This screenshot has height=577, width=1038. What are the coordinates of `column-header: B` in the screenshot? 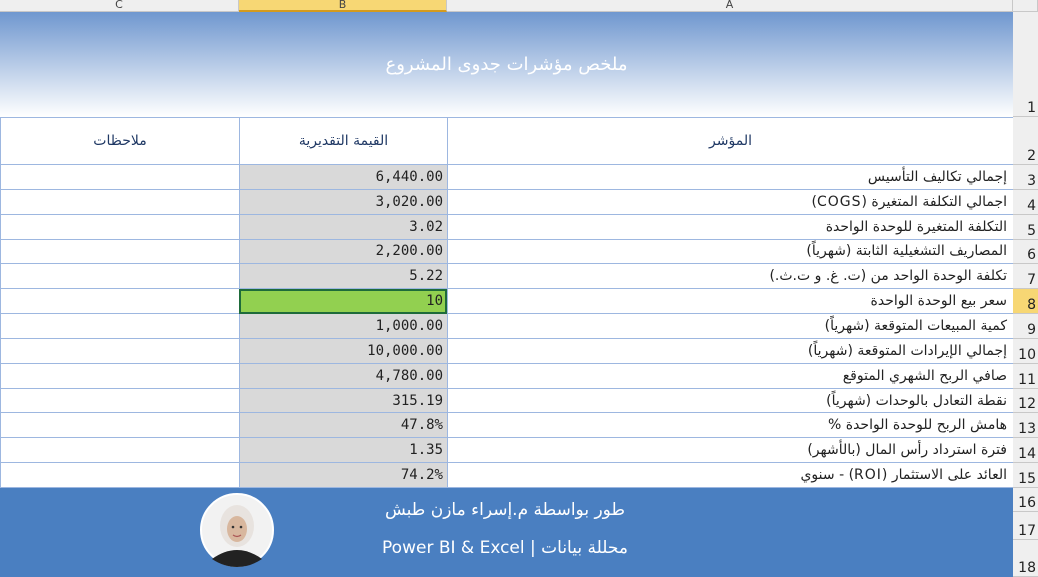 It's located at (343, 6).